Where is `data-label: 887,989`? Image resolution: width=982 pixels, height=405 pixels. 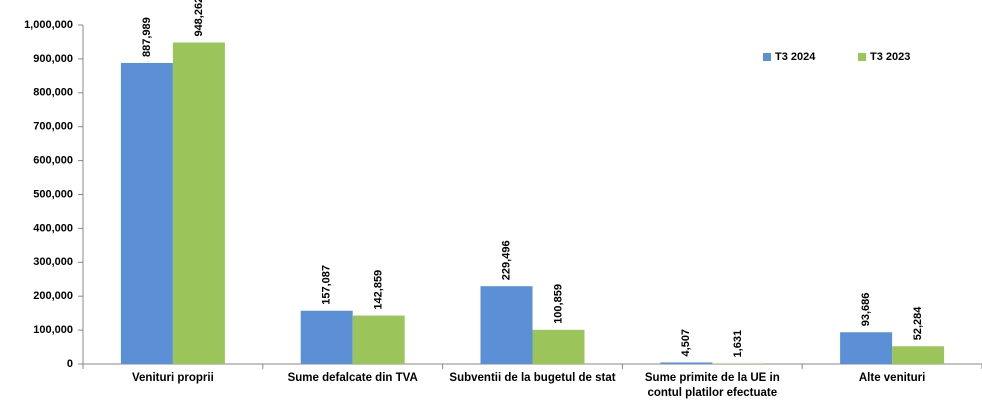 data-label: 887,989 is located at coordinates (147, 37).